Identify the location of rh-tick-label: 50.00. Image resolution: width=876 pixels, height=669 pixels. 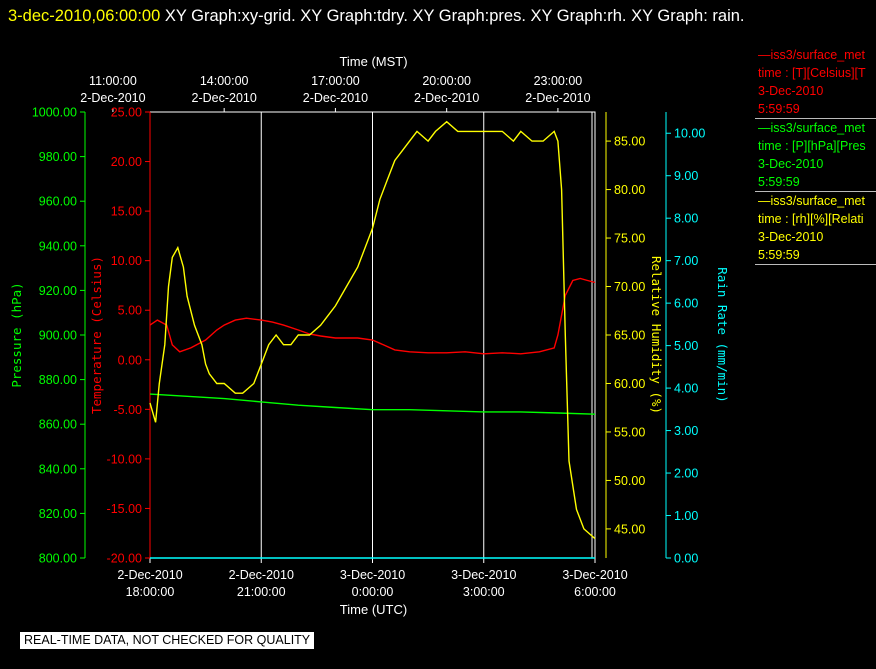
(629, 481).